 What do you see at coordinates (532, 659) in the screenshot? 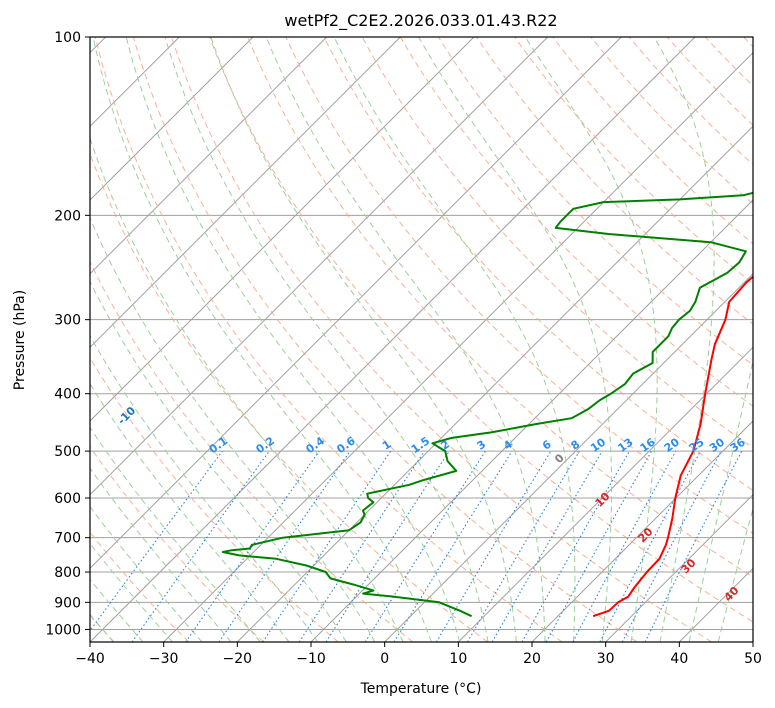
I see `x-tick-label: 20` at bounding box center [532, 659].